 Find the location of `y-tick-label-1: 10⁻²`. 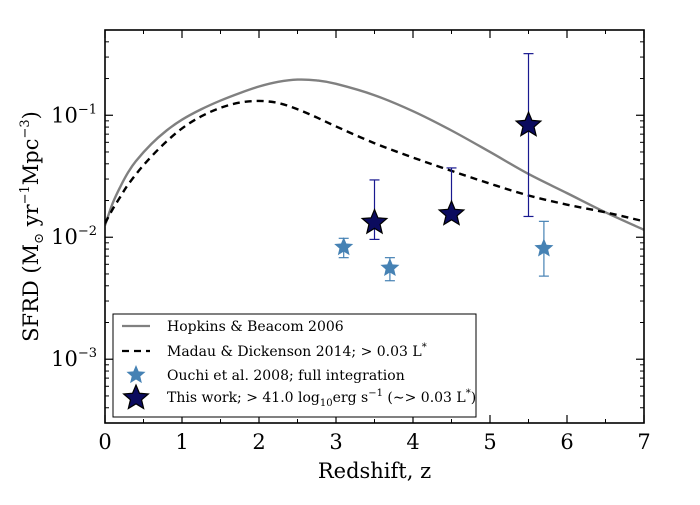

y-tick-label-1: 10⁻² is located at coordinates (74, 236).